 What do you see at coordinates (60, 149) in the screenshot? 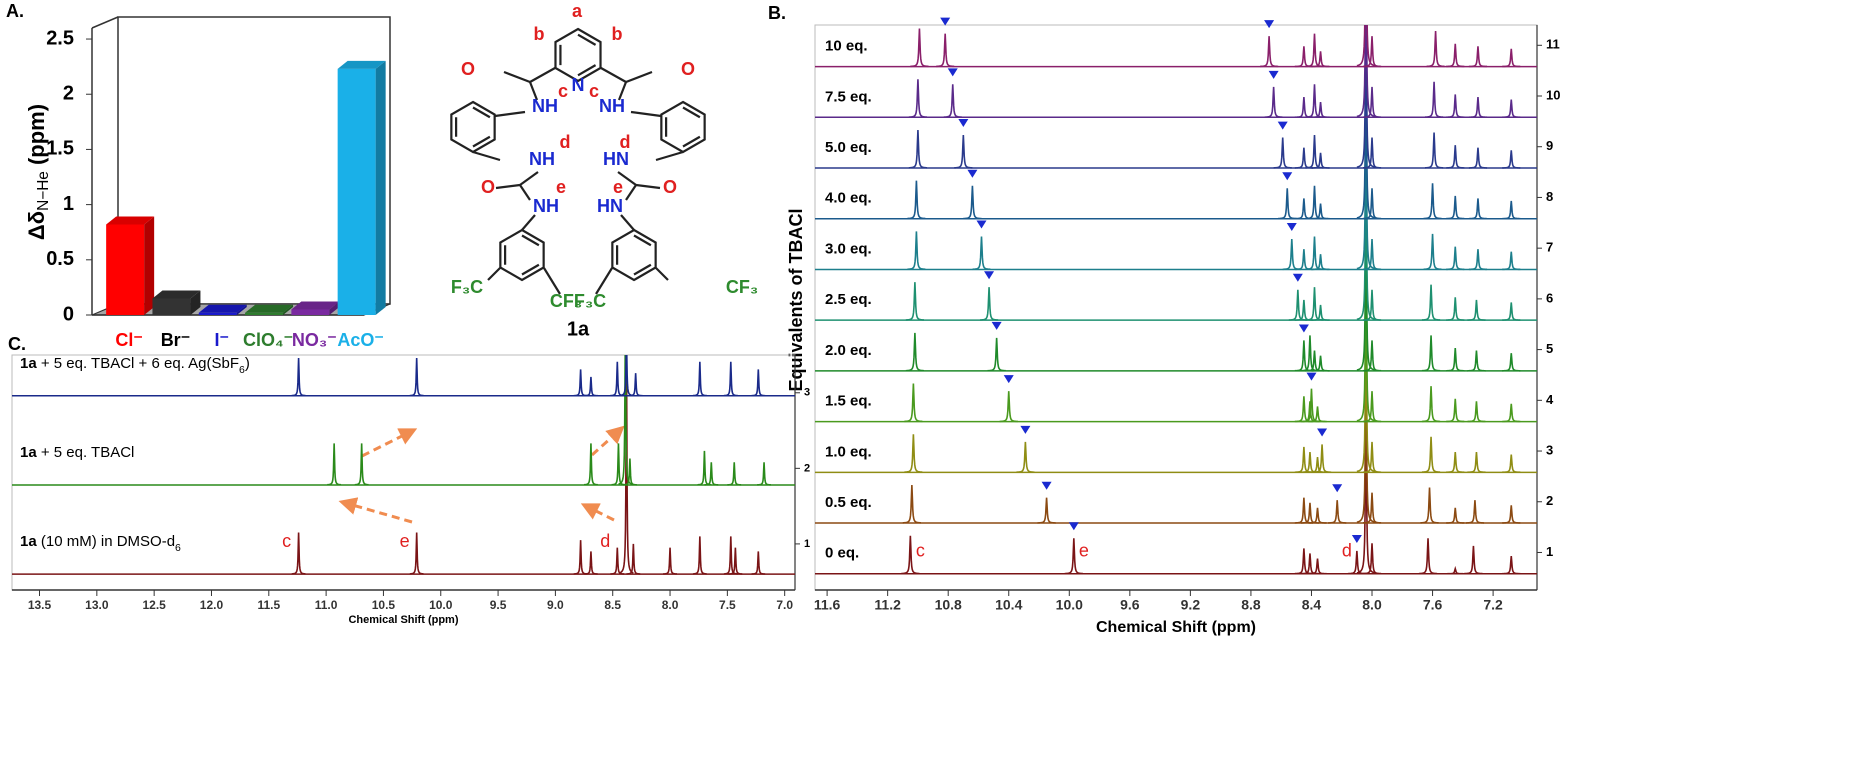
I see `y-tick-label: 1.5` at bounding box center [60, 149].